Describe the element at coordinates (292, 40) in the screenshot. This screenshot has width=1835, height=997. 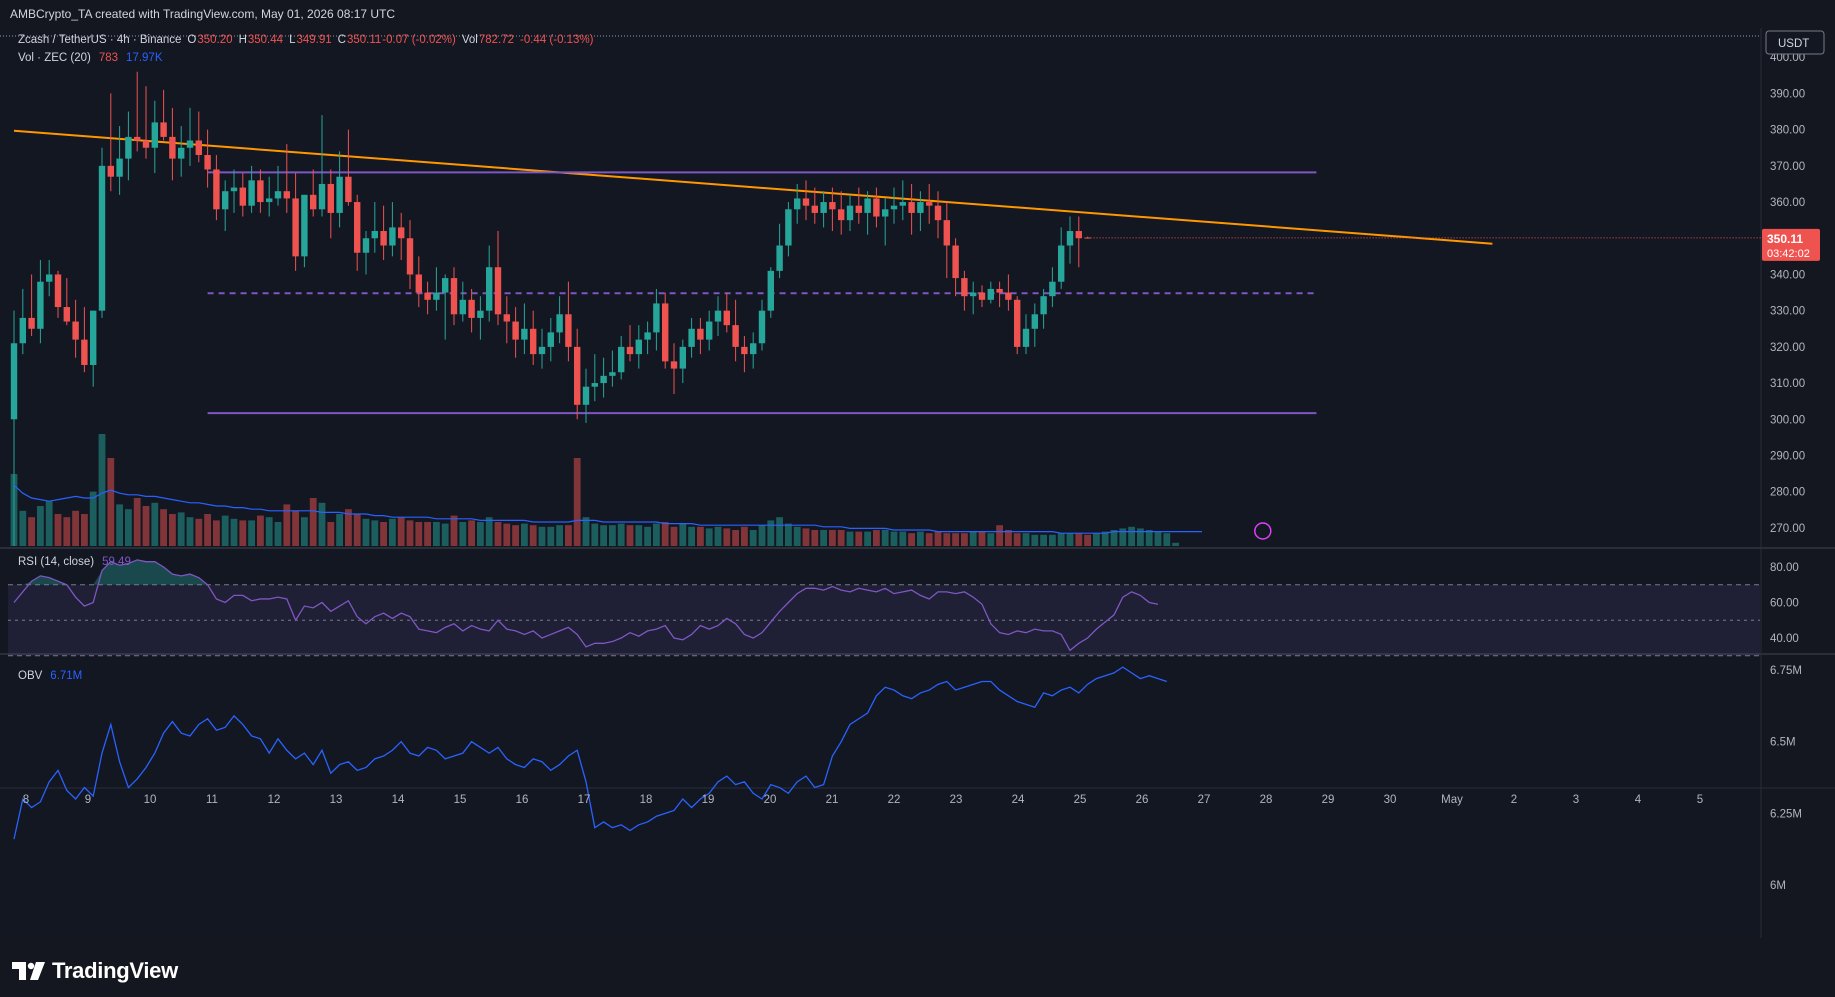
I see `ohlc-key-2: L` at that location.